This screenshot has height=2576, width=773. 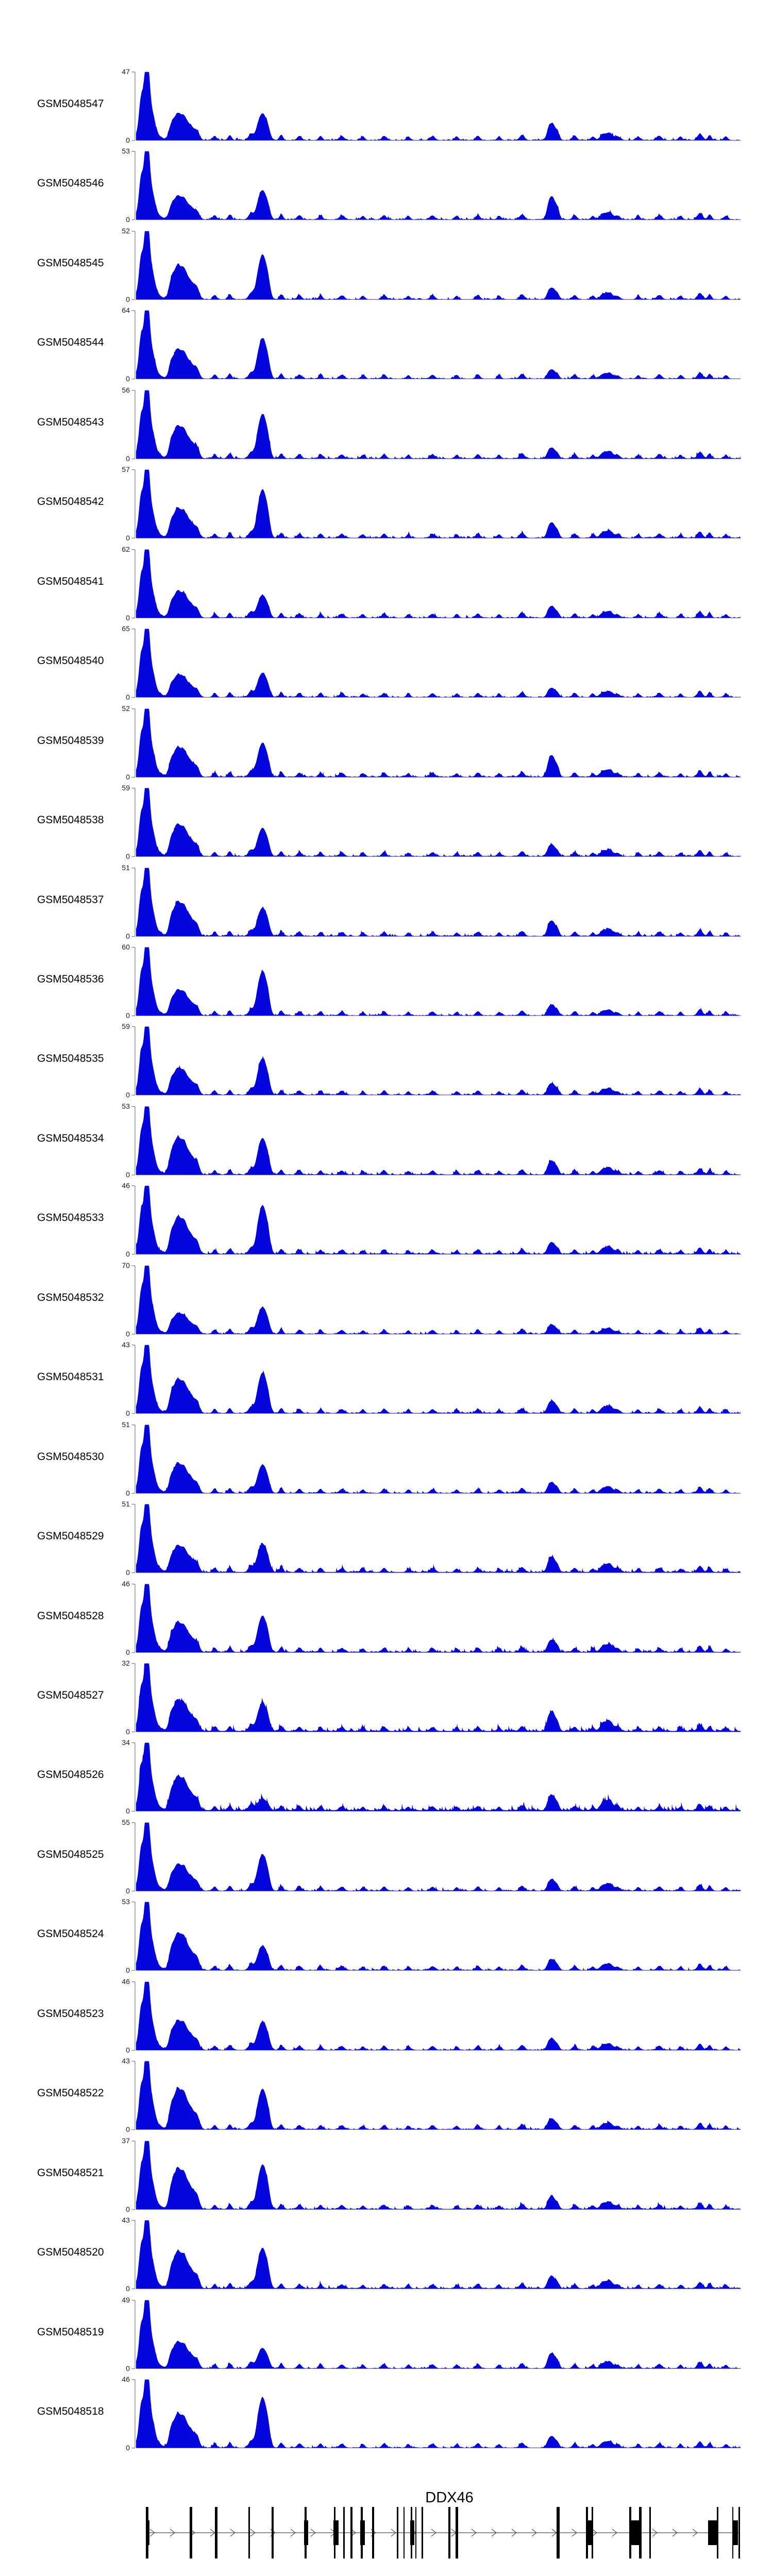 I want to click on track-sample-label: GSM5048533, so click(x=70, y=1218).